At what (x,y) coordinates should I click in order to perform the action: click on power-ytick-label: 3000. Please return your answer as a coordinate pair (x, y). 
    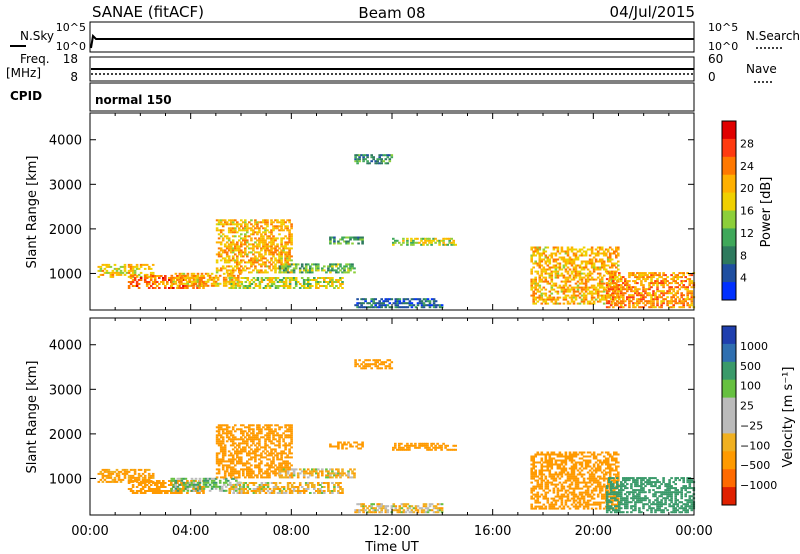
    Looking at the image, I should click on (65, 185).